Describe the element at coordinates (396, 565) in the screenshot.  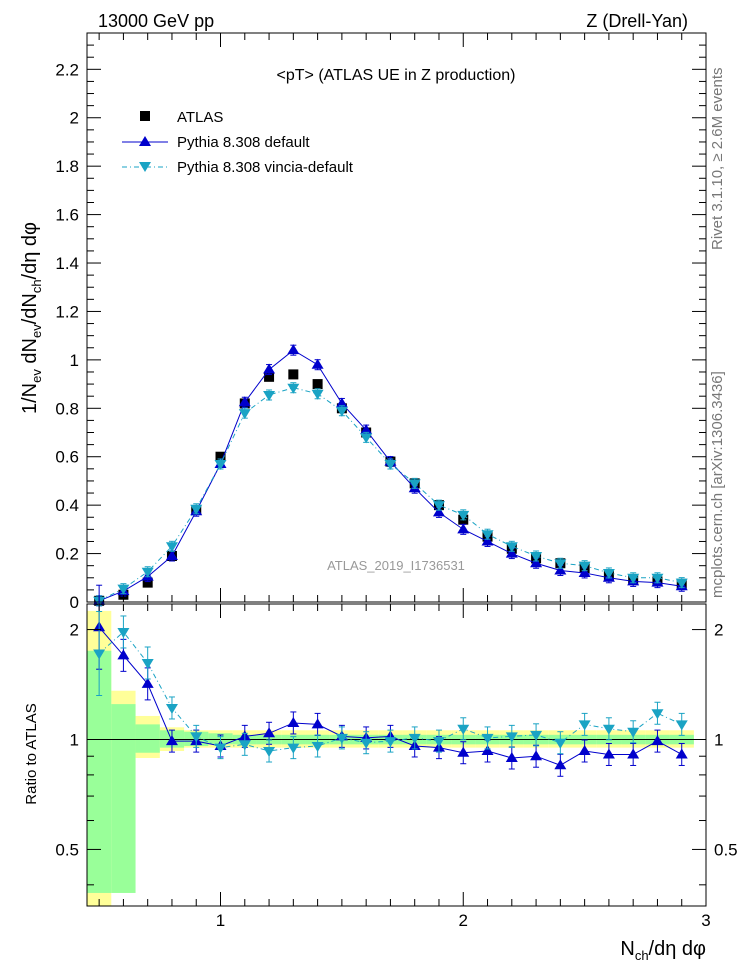
I see `analysis-tag: ATLAS_2019_I1736531` at that location.